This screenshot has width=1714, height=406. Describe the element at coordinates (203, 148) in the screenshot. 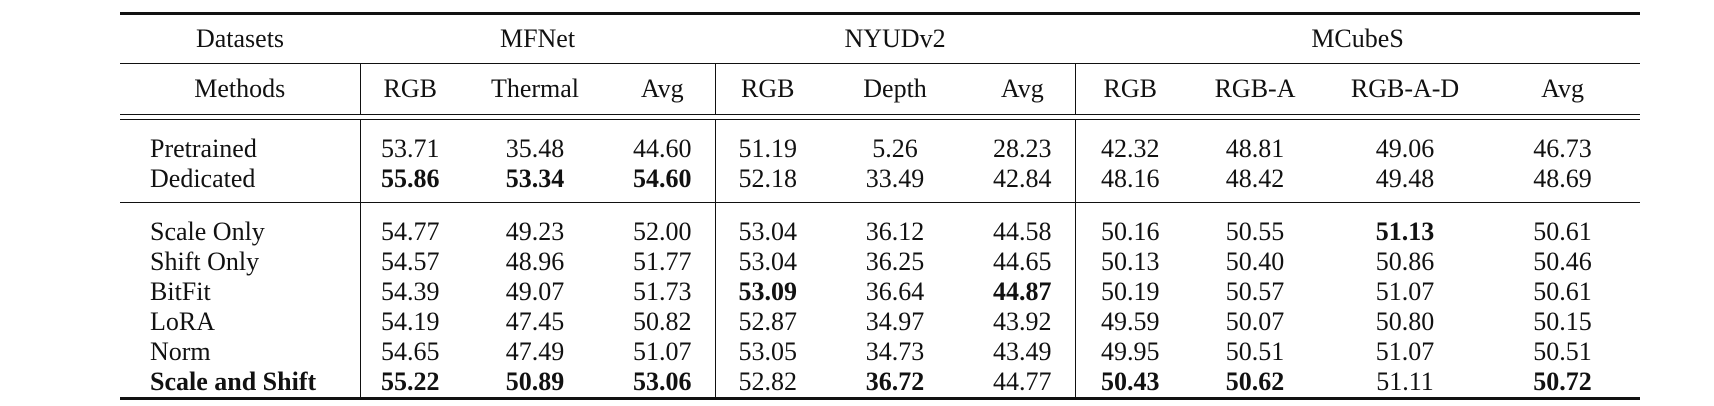

I see `method-name: Pretrained` at that location.